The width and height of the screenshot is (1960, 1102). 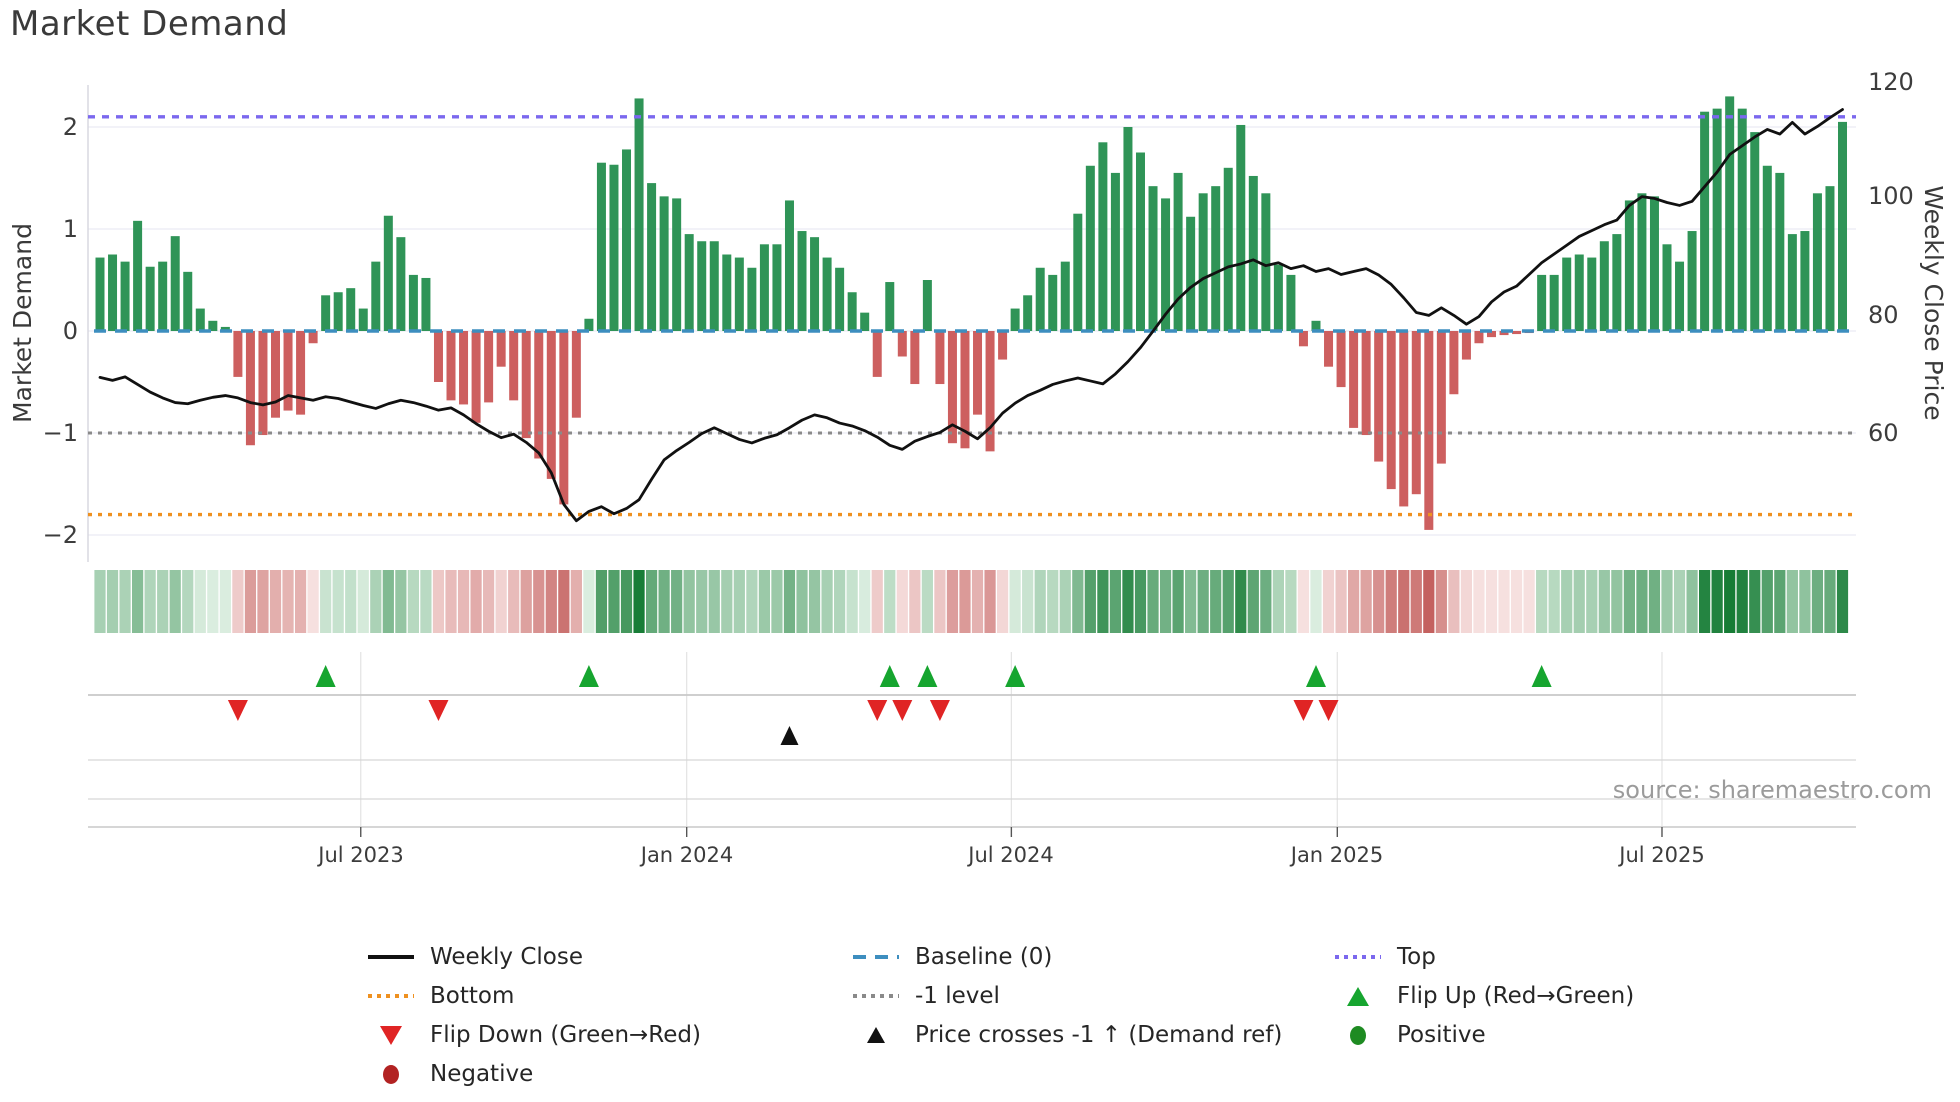 I want to click on top-dotted-swatch-icon, so click(x=1358, y=957).